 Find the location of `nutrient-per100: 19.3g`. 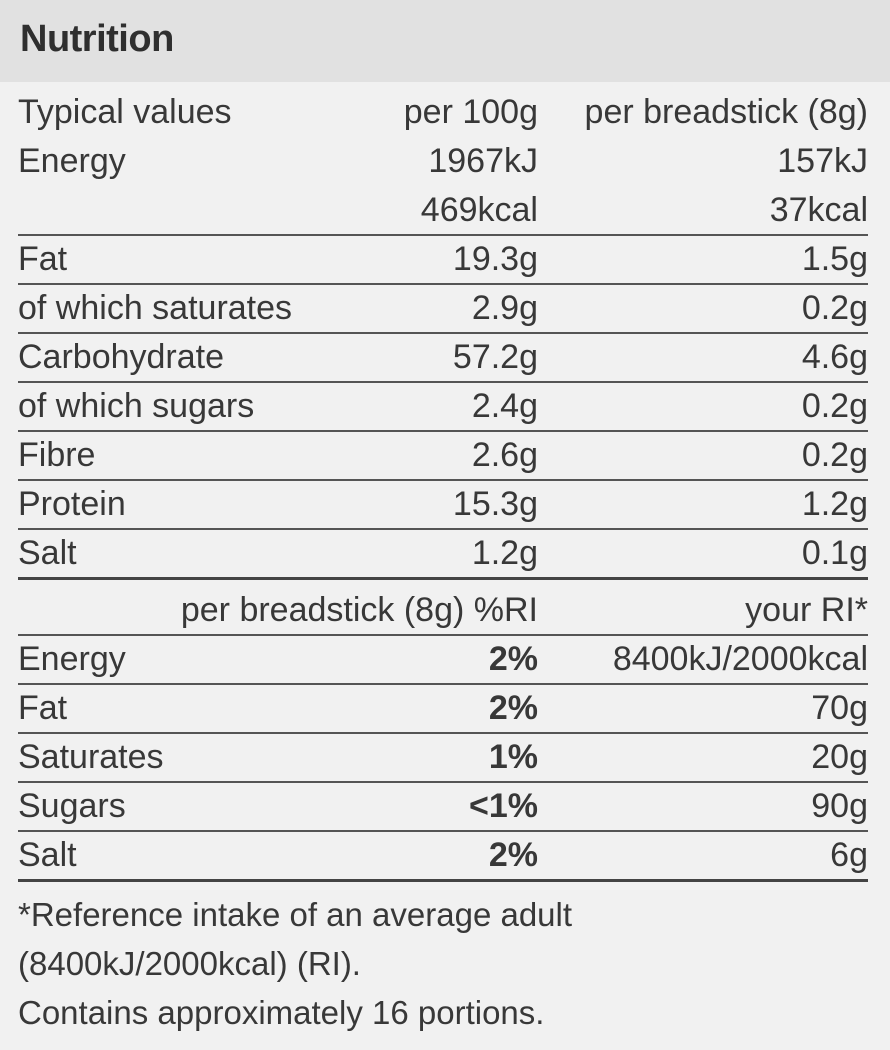

nutrient-per100: 19.3g is located at coordinates (495, 259).